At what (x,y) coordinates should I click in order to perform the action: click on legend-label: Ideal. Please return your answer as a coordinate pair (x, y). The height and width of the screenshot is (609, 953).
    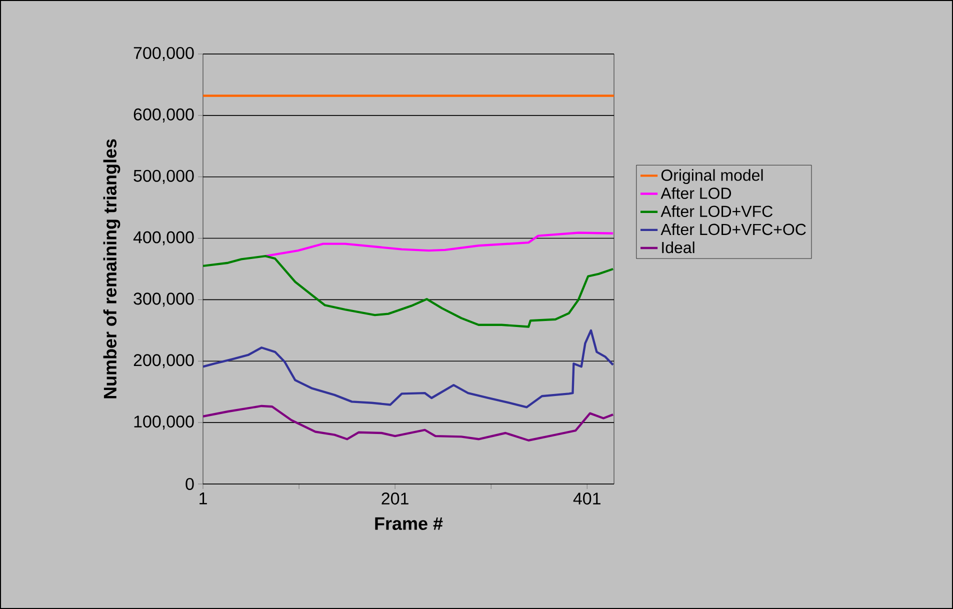
    Looking at the image, I should click on (678, 247).